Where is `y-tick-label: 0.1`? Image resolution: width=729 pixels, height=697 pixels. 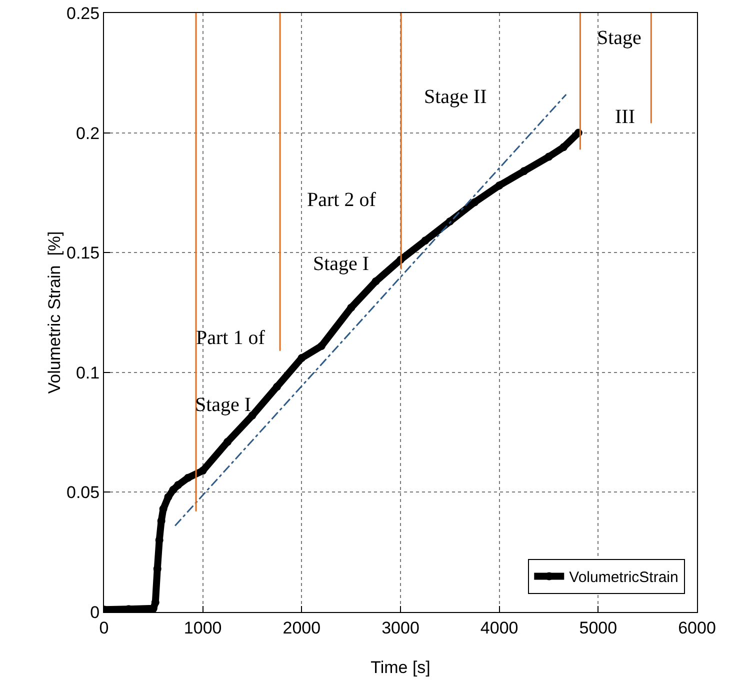 y-tick-label: 0.1 is located at coordinates (88, 372).